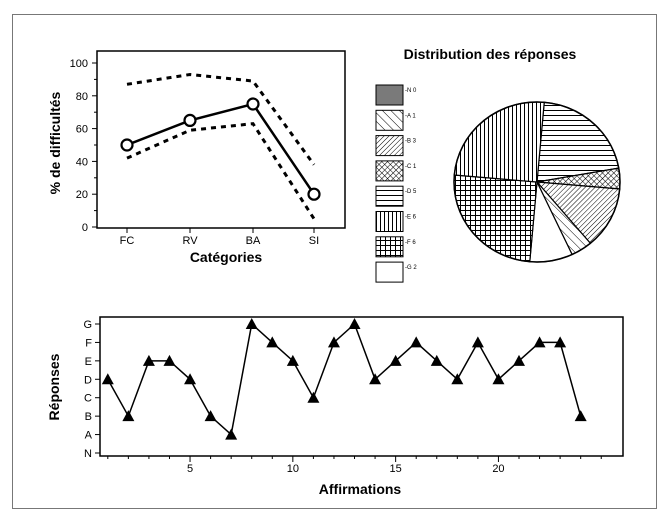 Image resolution: width=668 pixels, height=509 pixels. Describe the element at coordinates (88, 454) in the screenshot. I see `responses-y-tick-label: N` at that location.